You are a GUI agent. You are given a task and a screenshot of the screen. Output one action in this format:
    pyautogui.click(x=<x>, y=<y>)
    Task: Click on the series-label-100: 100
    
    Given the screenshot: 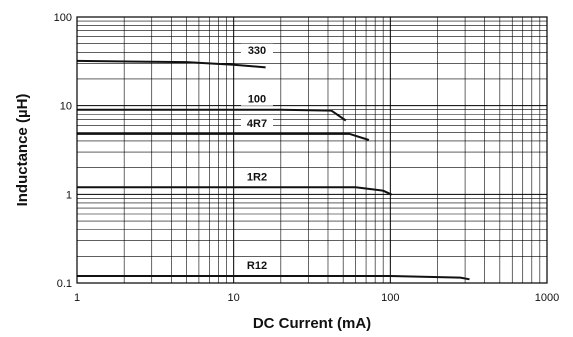 What is the action you would take?
    pyautogui.click(x=257, y=100)
    